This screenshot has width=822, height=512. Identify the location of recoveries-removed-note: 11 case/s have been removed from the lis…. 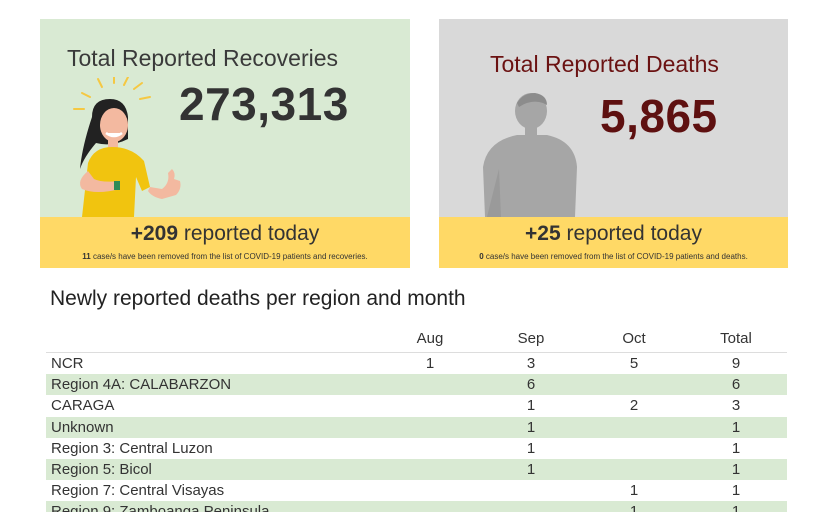
(225, 256).